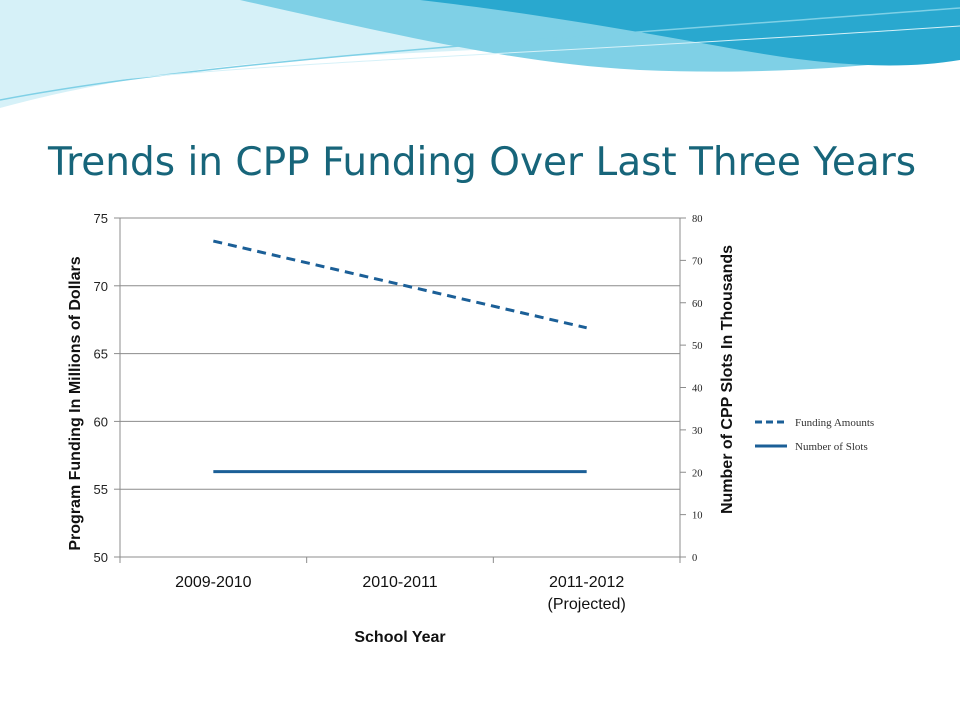 Image resolution: width=960 pixels, height=720 pixels. I want to click on right-axis-tick-label: 20, so click(697, 473).